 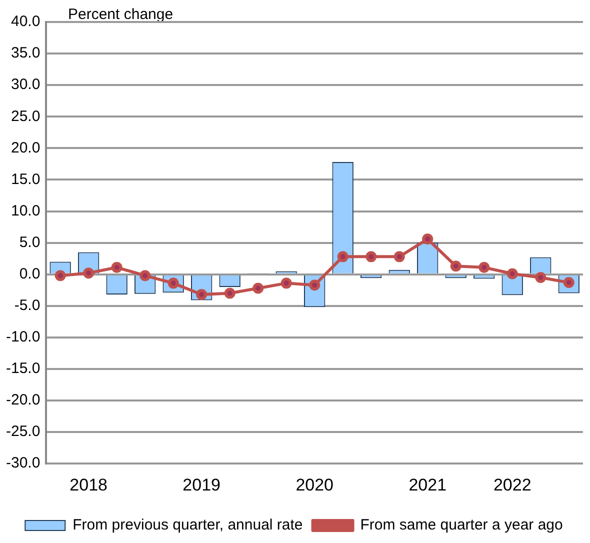 I want to click on x-tick-label: 2021, so click(x=427, y=484).